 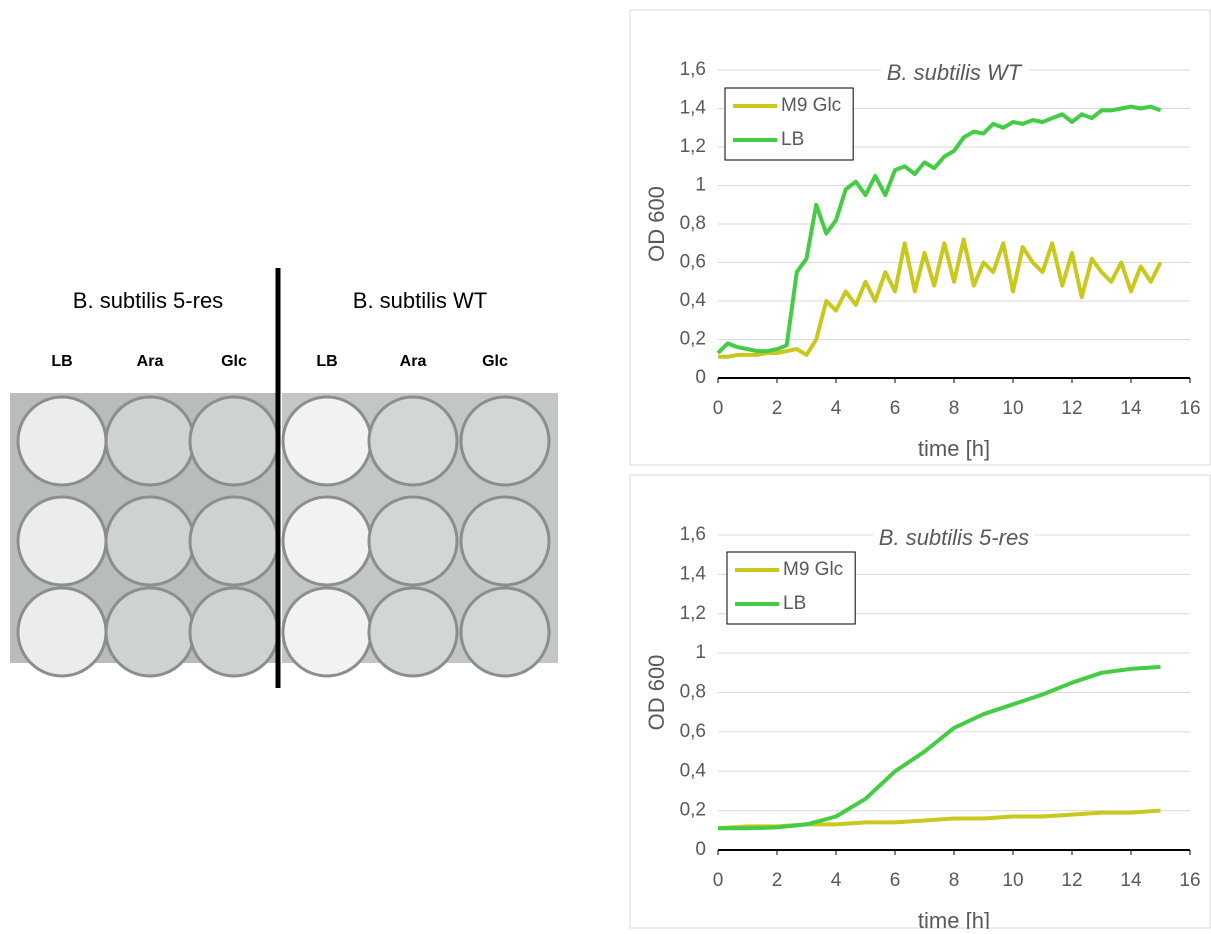 What do you see at coordinates (420, 300) in the screenshot?
I see `group-title: B. subtilis WT` at bounding box center [420, 300].